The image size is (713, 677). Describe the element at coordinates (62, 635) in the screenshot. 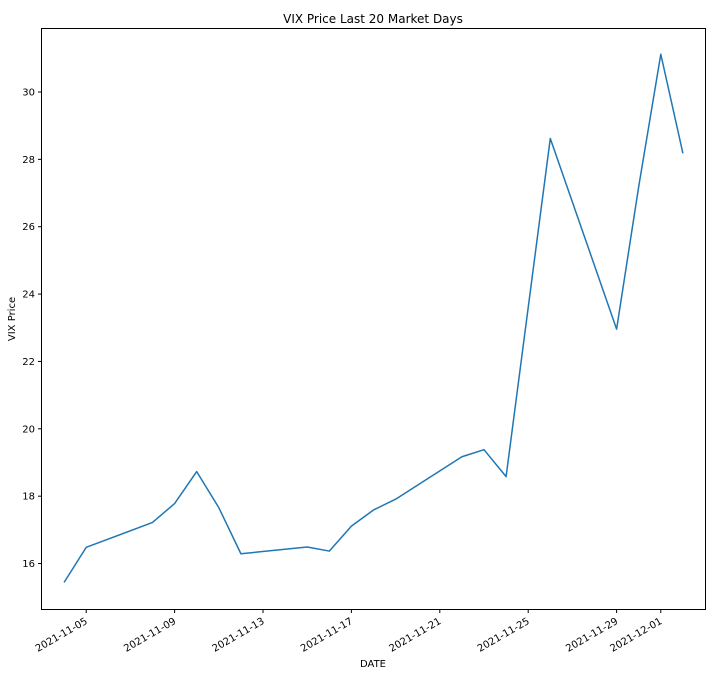

I see `x-tick-label: 2021-11-05` at that location.